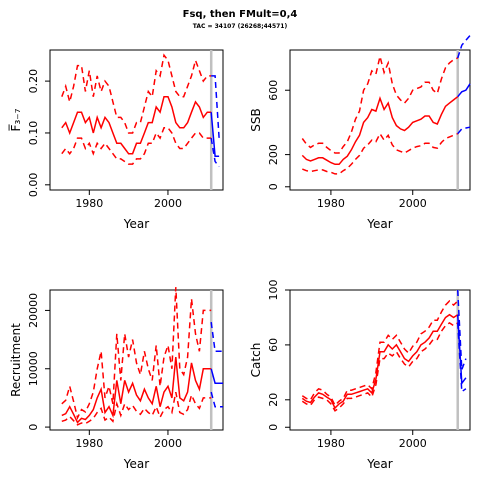 Image resolution: width=480 pixels, height=480 pixels. Describe the element at coordinates (240, 26) in the screenshot. I see `figure-subtitle: TAC = 34107 (26268;44571)` at that location.